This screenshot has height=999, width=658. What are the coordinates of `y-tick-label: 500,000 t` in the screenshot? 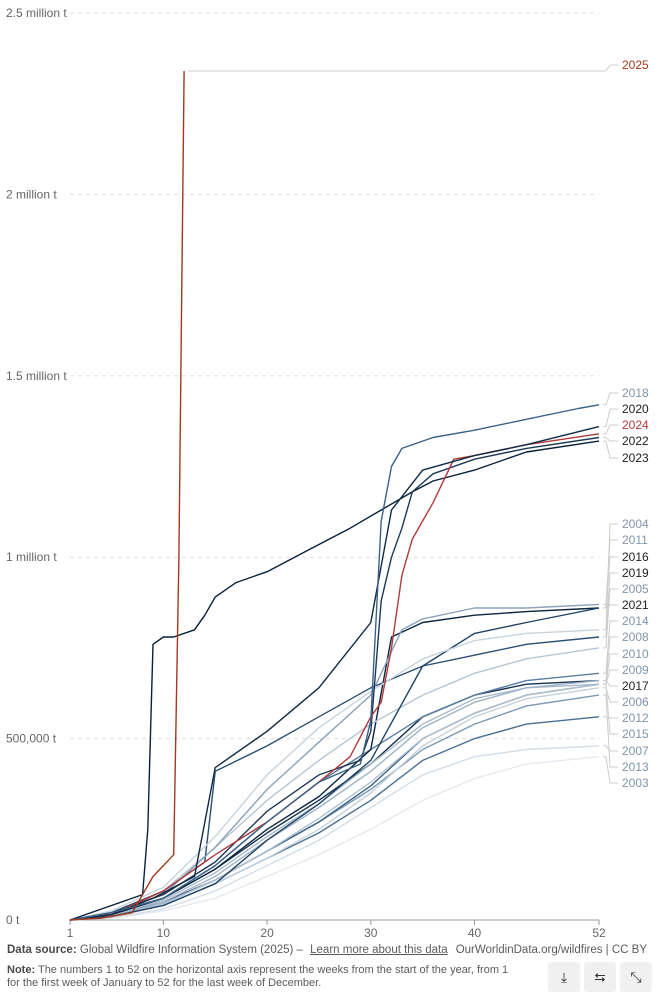 It's located at (31, 739).